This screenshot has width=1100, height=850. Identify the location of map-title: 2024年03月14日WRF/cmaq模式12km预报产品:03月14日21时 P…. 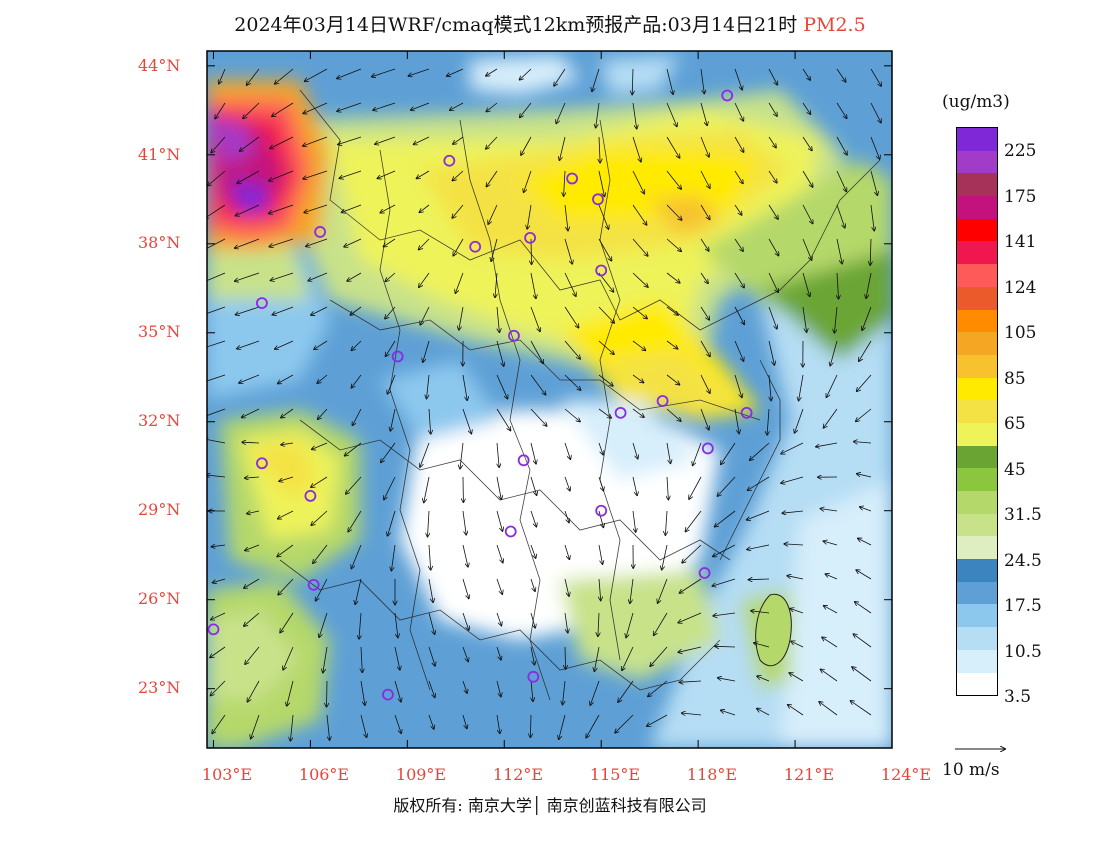
(550, 23).